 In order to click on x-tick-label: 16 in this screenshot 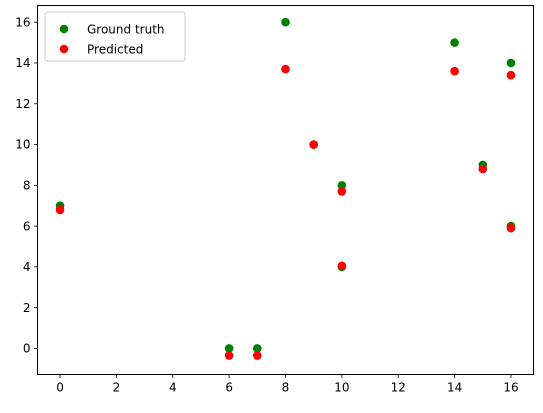, I will do `click(510, 388)`.